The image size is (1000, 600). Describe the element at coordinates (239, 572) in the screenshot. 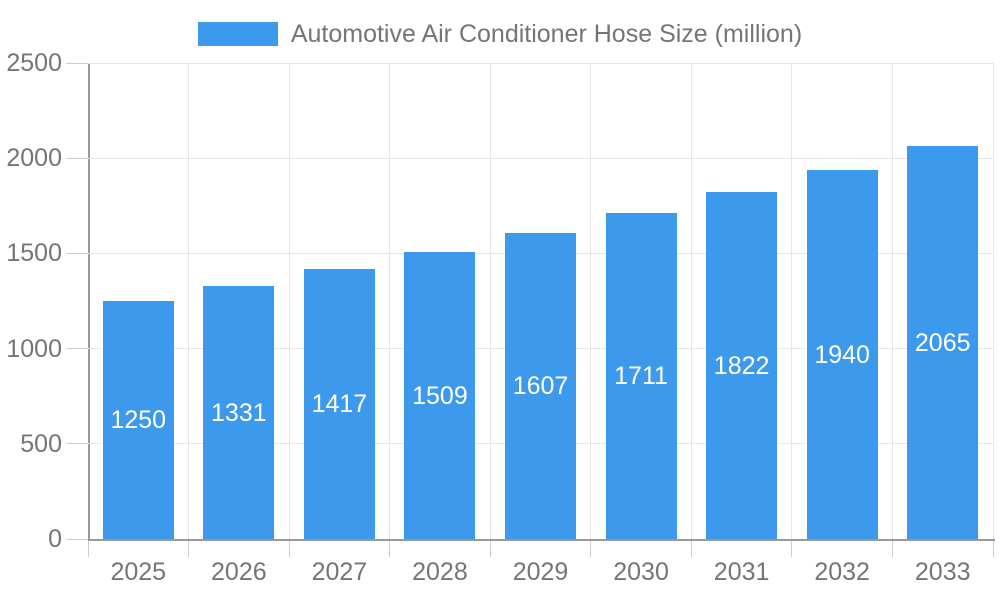

I see `x-axis-label: 2026` at that location.